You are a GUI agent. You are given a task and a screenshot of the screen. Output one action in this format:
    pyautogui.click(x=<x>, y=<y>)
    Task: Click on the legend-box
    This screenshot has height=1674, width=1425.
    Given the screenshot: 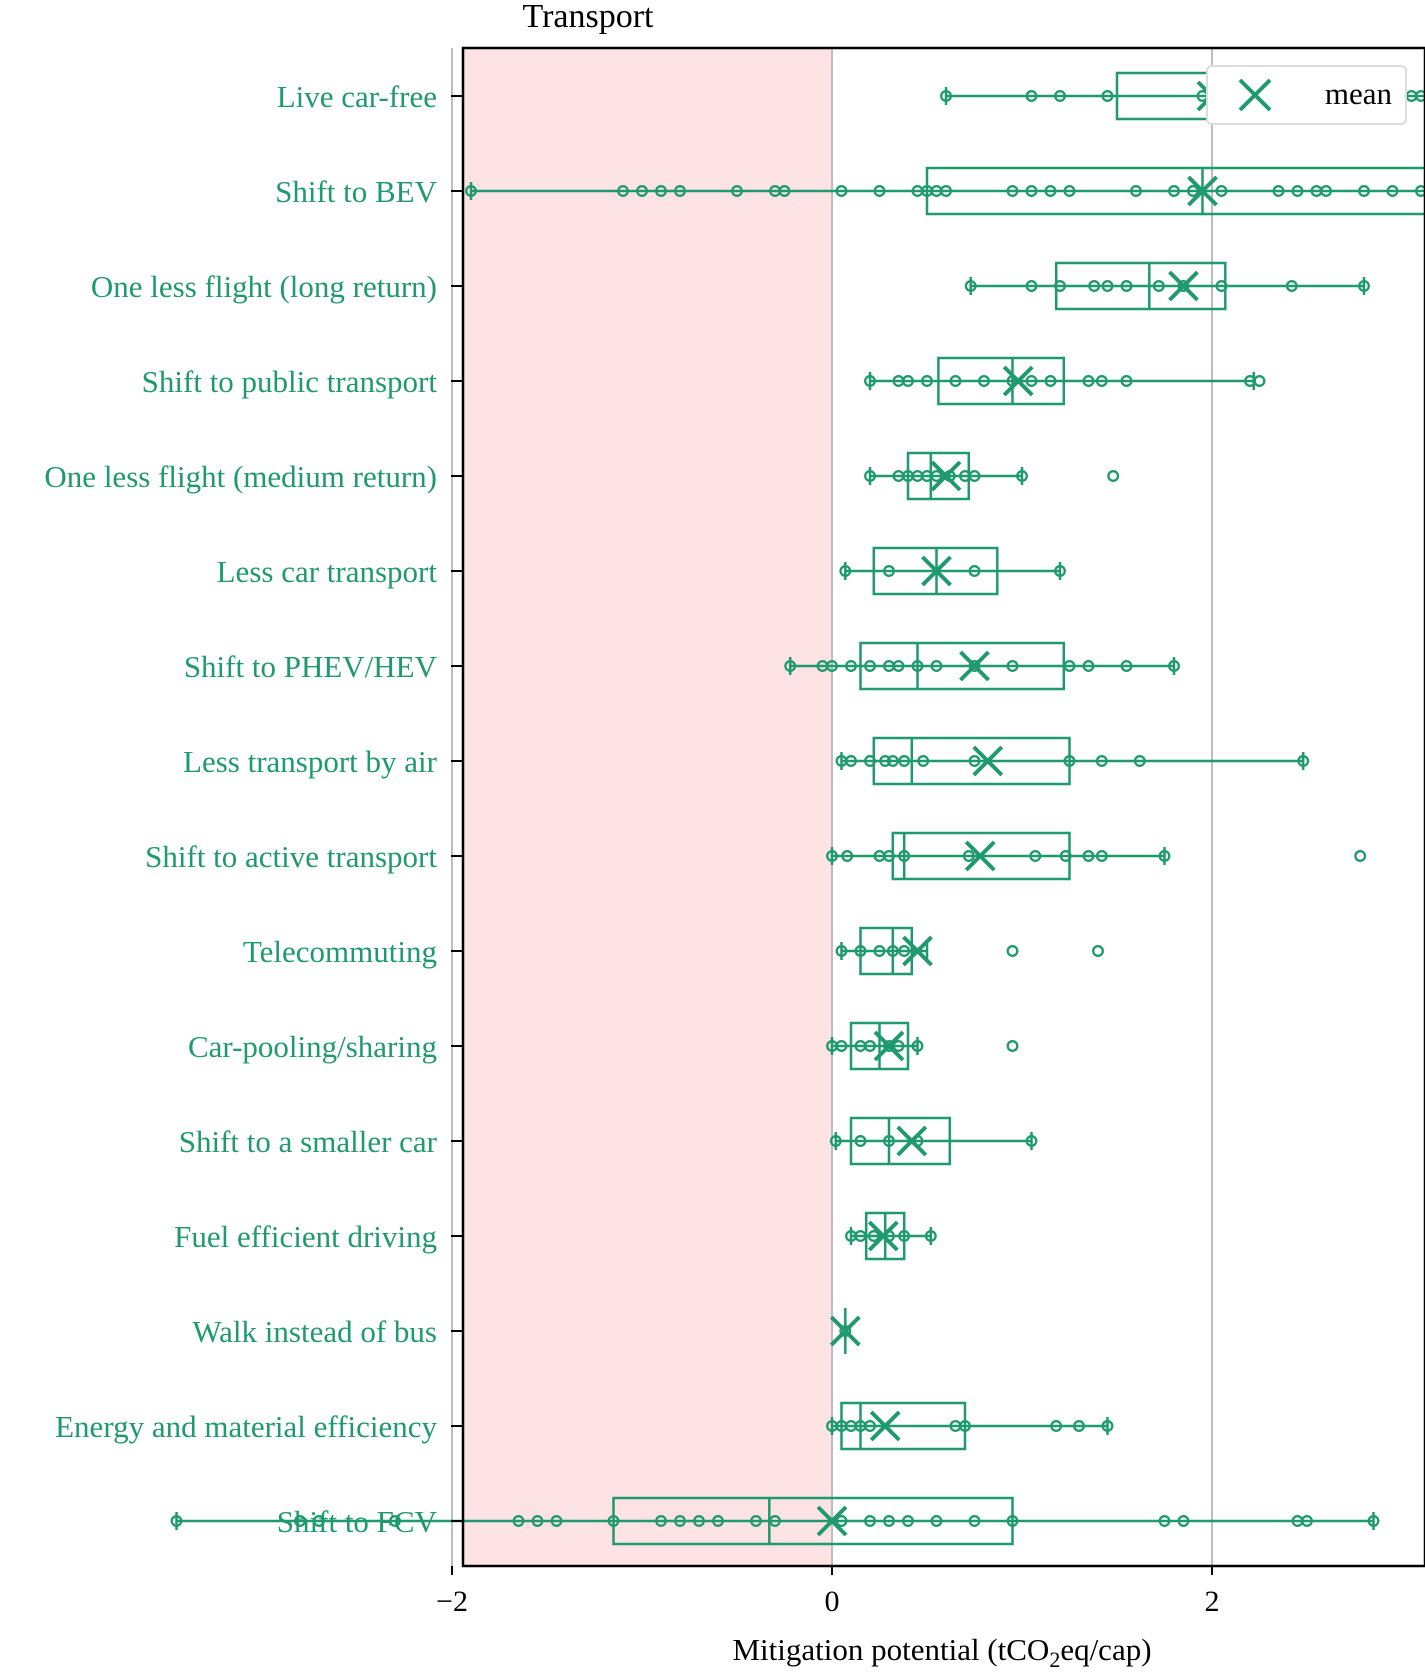 What is the action you would take?
    pyautogui.click(x=1306, y=95)
    